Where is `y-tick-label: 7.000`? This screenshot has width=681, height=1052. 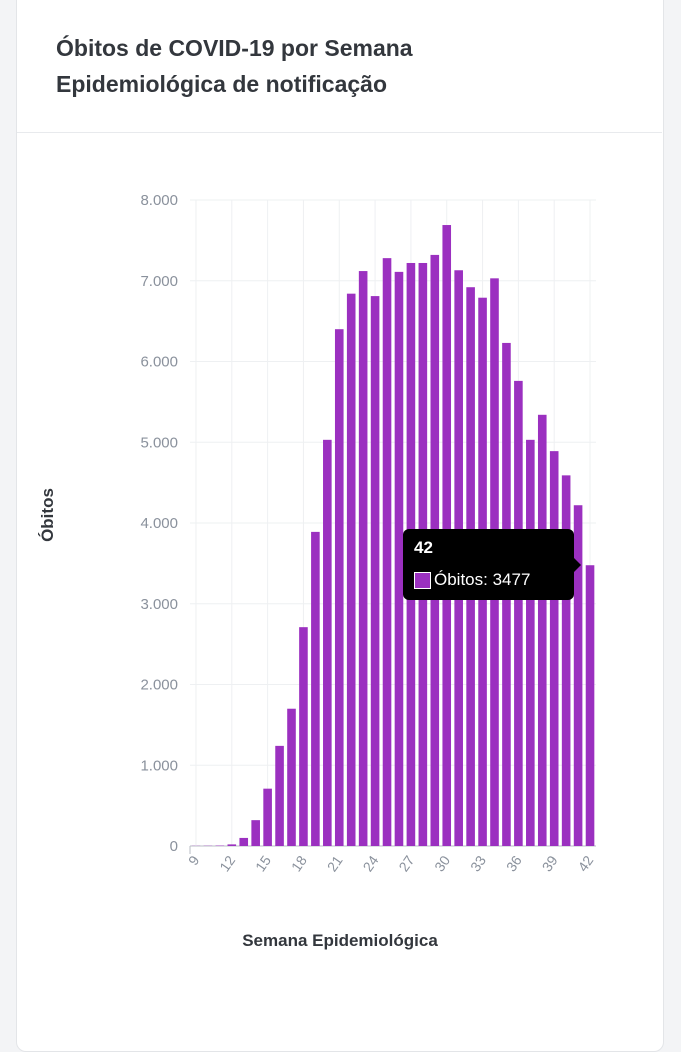
y-tick-label: 7.000 is located at coordinates (159, 281).